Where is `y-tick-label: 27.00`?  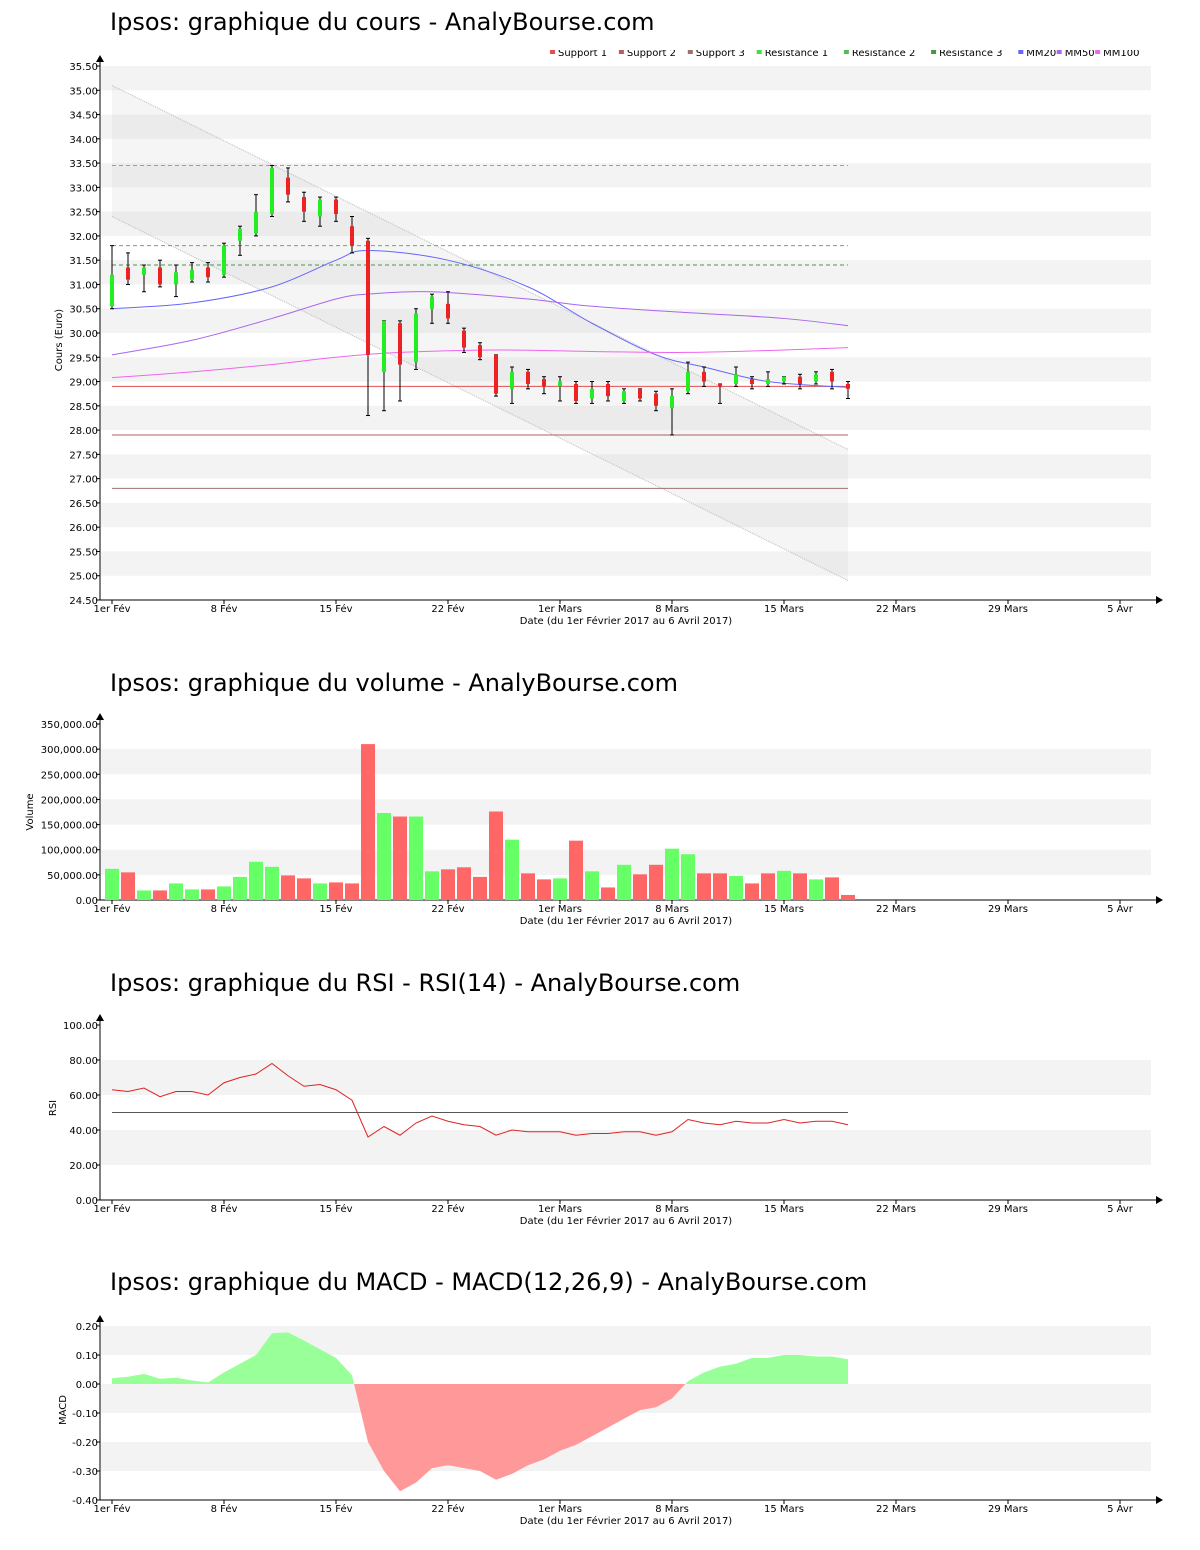 y-tick-label: 27.00 is located at coordinates (83, 480).